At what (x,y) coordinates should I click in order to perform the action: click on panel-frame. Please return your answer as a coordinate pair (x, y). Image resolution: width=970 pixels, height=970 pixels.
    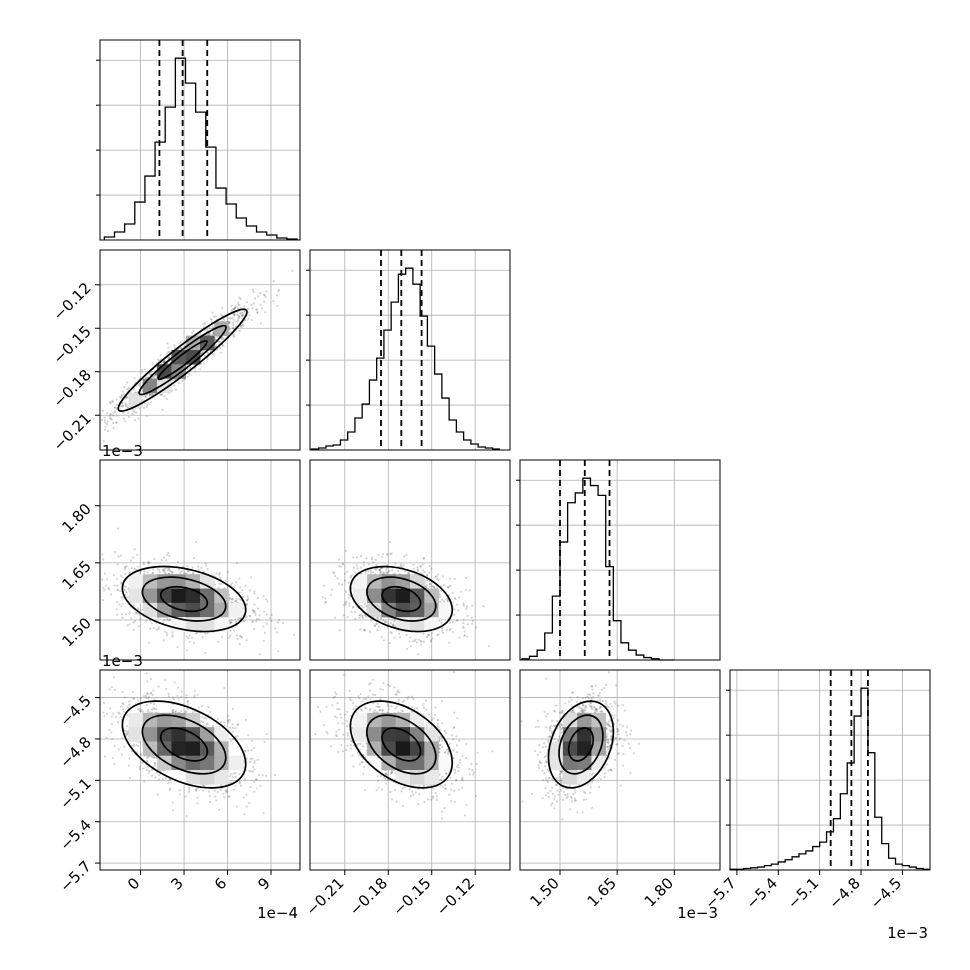
    Looking at the image, I should click on (410, 560).